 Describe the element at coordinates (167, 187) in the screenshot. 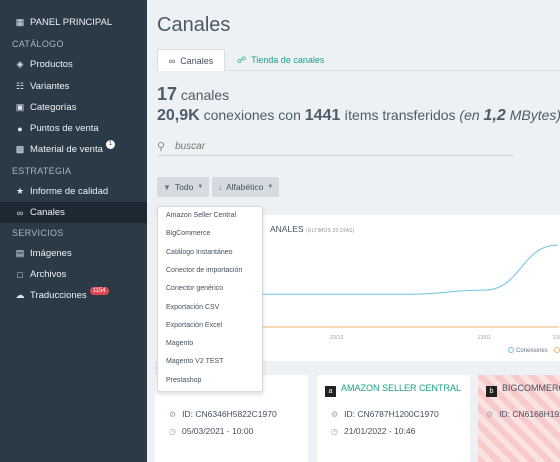

I see `funnel-icon: ▼` at that location.